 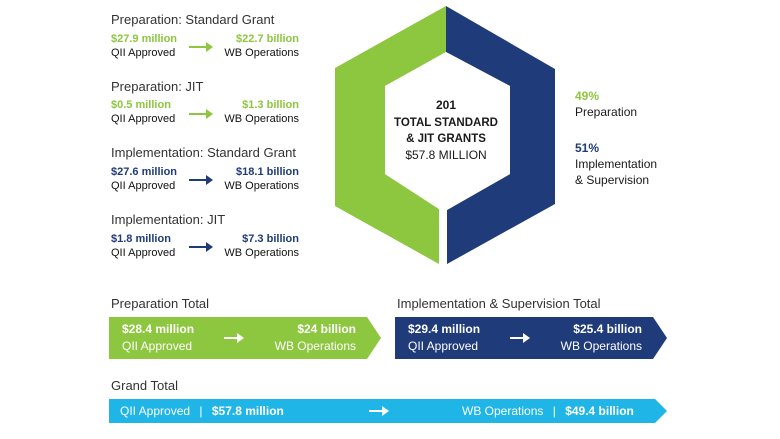 What do you see at coordinates (612, 180) in the screenshot?
I see `legend-impl-label-line2: & Supervision` at bounding box center [612, 180].